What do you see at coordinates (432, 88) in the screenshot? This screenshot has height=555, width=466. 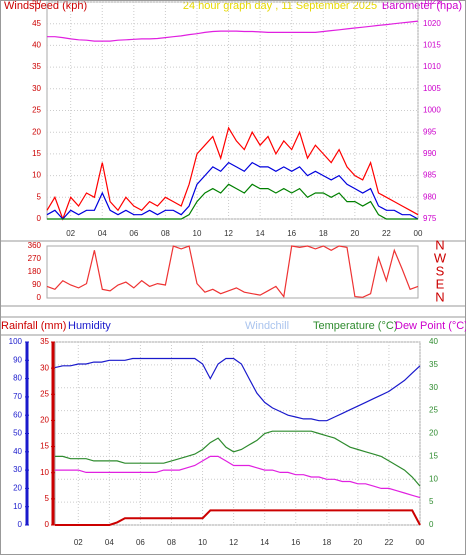 I see `y-tick-label: 1005` at bounding box center [432, 88].